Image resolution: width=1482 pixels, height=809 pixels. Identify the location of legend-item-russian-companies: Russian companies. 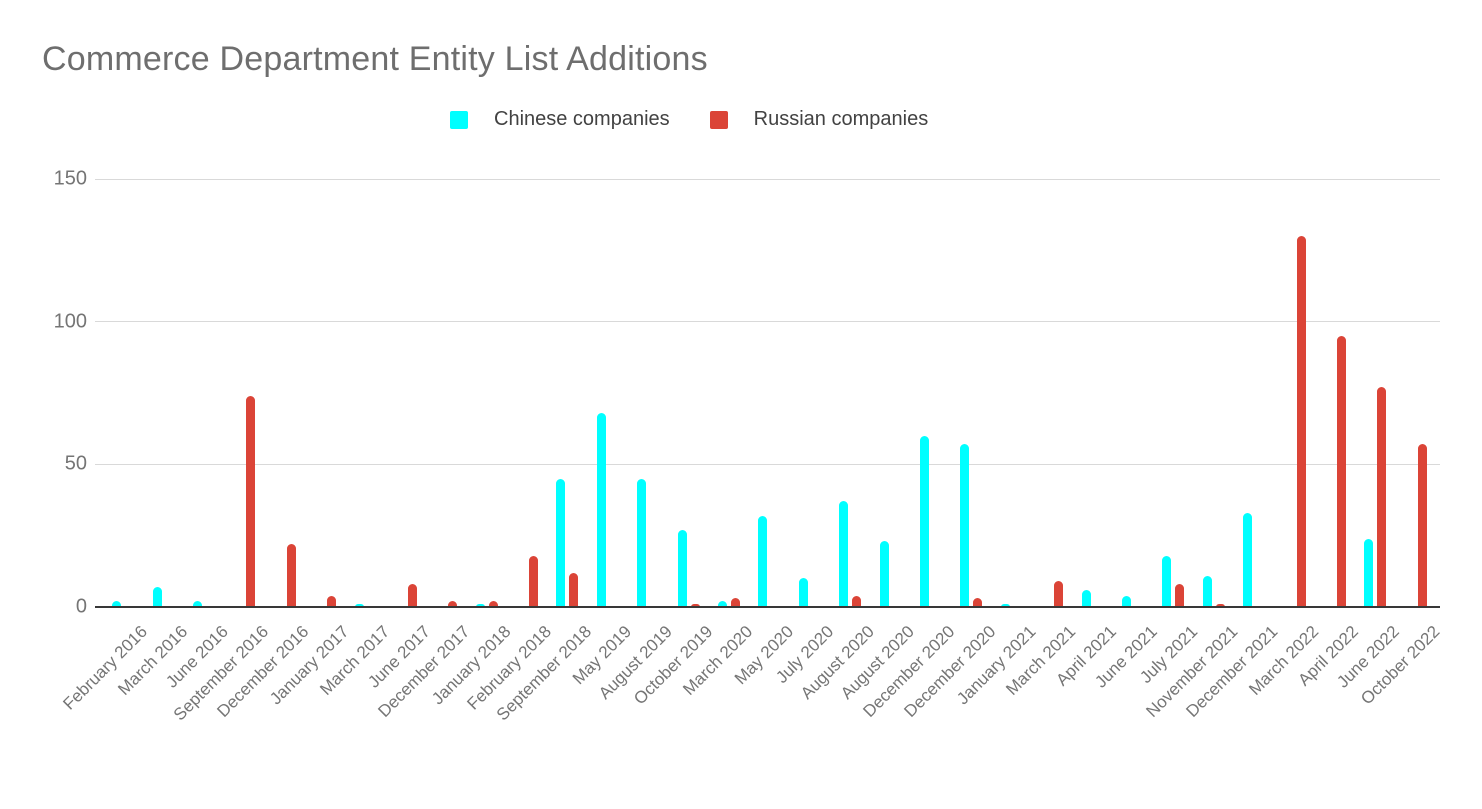
(819, 119).